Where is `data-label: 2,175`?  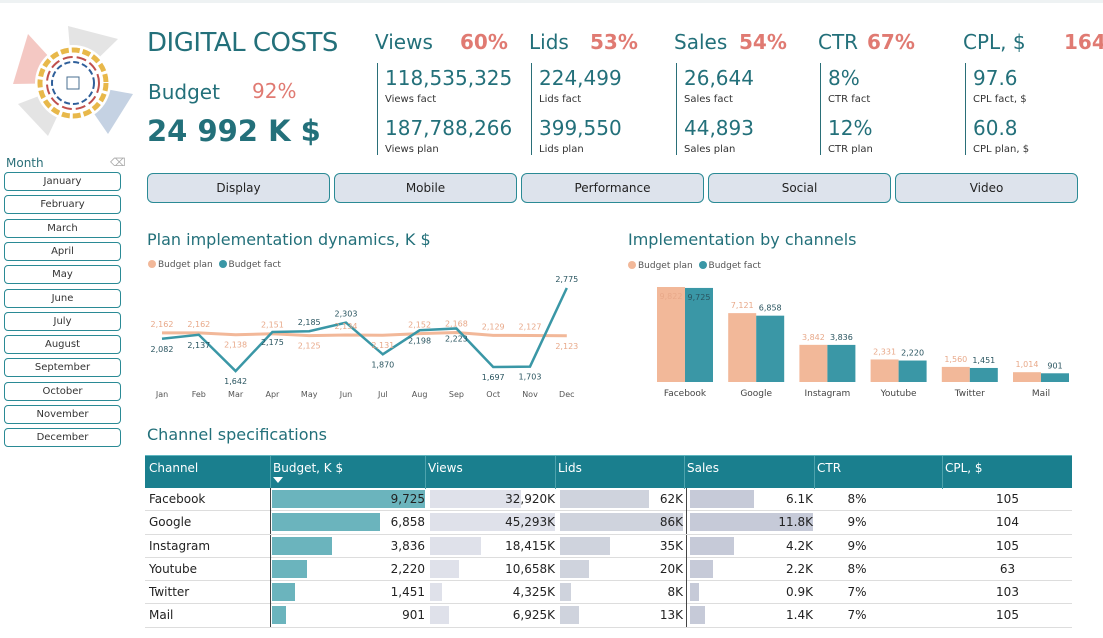 data-label: 2,175 is located at coordinates (272, 342).